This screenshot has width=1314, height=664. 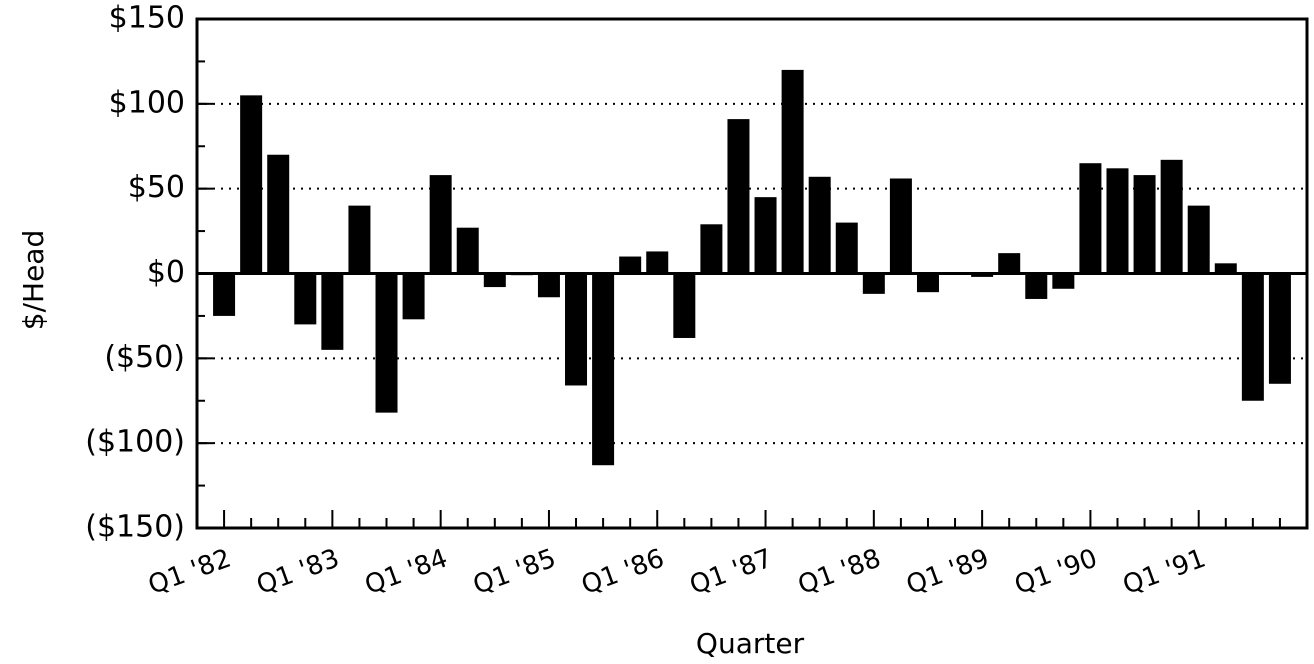 I want to click on x-tick-label: Q1 '87, so click(x=731, y=571).